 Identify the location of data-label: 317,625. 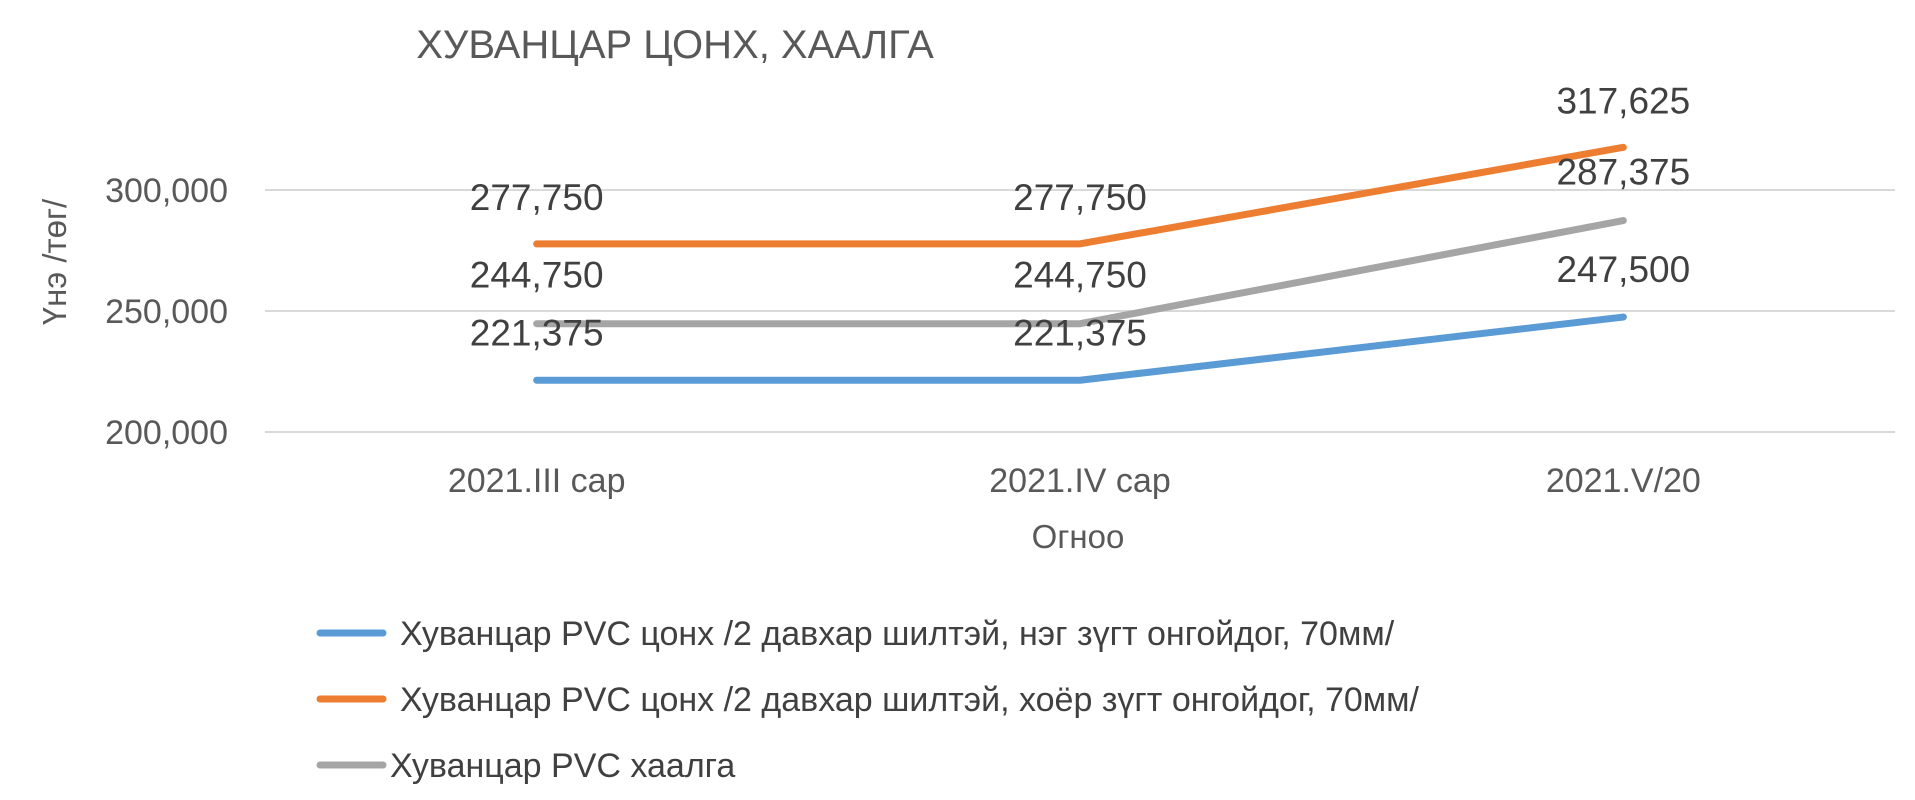
(1623, 100).